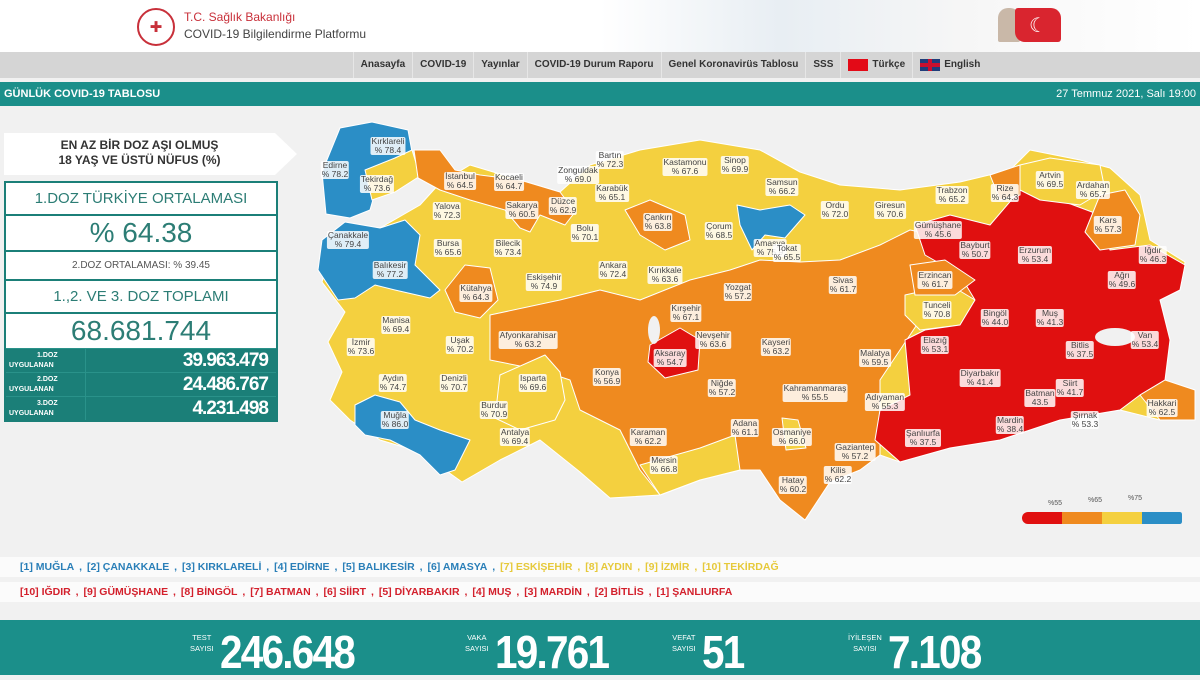 Image resolution: width=1200 pixels, height=680 pixels. Describe the element at coordinates (460, 345) in the screenshot. I see `province-label-uşak: Uşak% 70.2` at that location.